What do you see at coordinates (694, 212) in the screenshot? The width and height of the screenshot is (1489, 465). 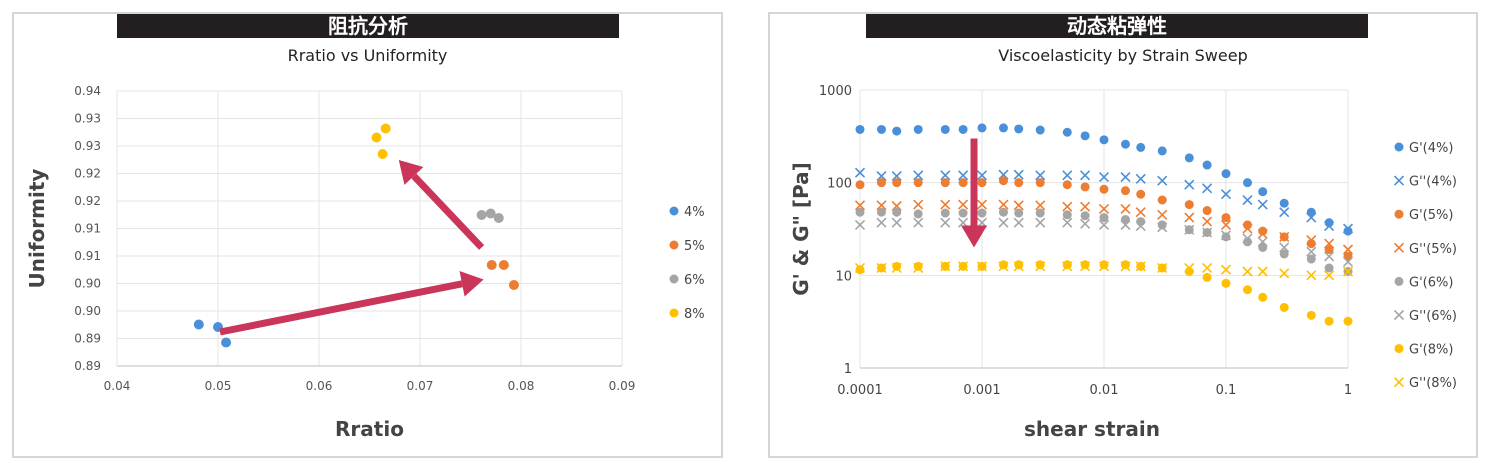 I see `legend-label: 4%` at bounding box center [694, 212].